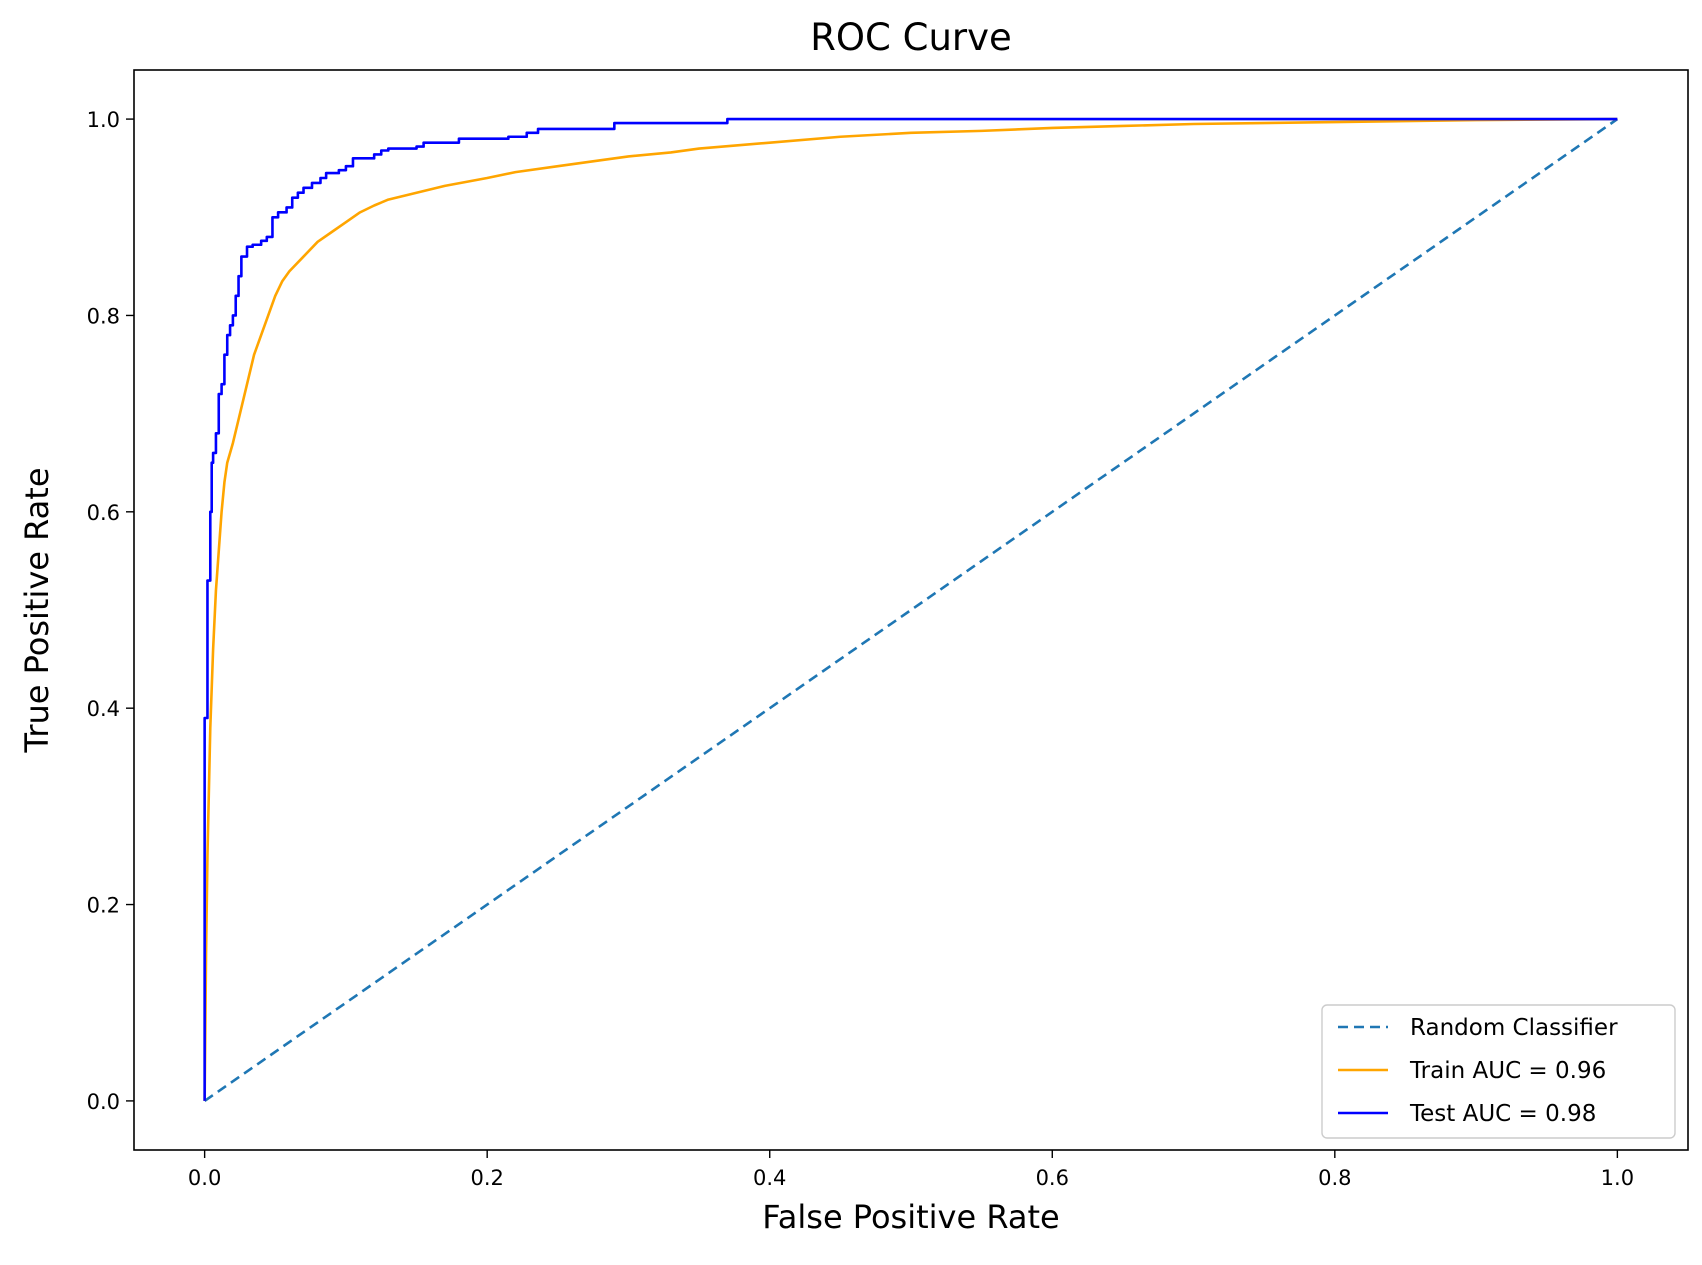  Describe the element at coordinates (103, 709) in the screenshot. I see `y-tick-label: 0.4` at that location.